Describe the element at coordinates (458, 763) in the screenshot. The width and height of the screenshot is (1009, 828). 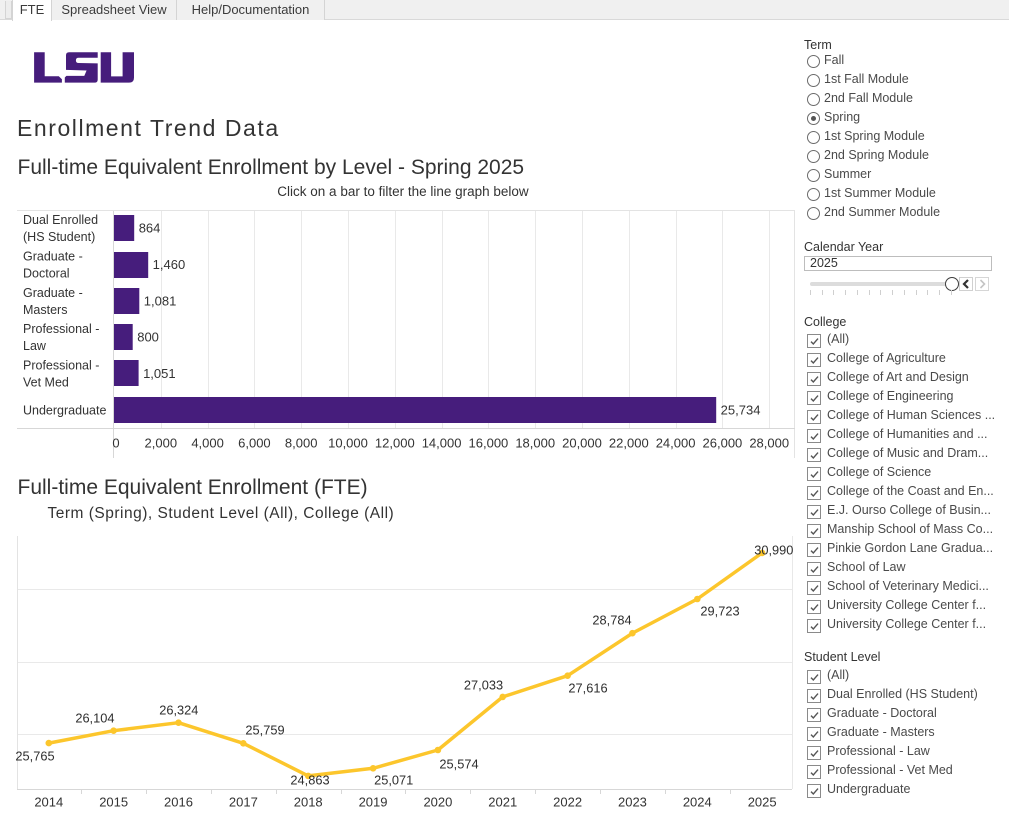
I see `svg-text: 25,574` at that location.